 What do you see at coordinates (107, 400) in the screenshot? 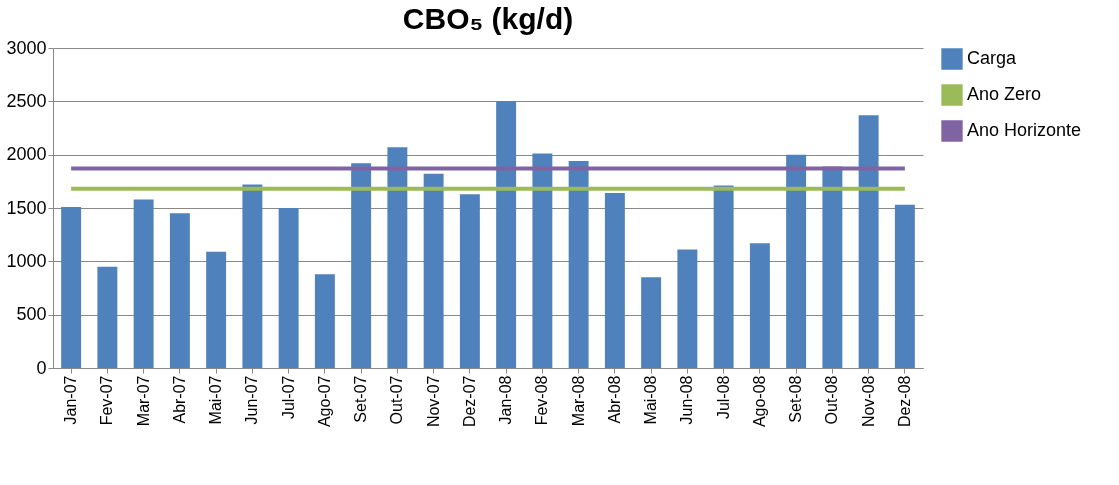
I see `x-tick-label: Fev-07` at bounding box center [107, 400].